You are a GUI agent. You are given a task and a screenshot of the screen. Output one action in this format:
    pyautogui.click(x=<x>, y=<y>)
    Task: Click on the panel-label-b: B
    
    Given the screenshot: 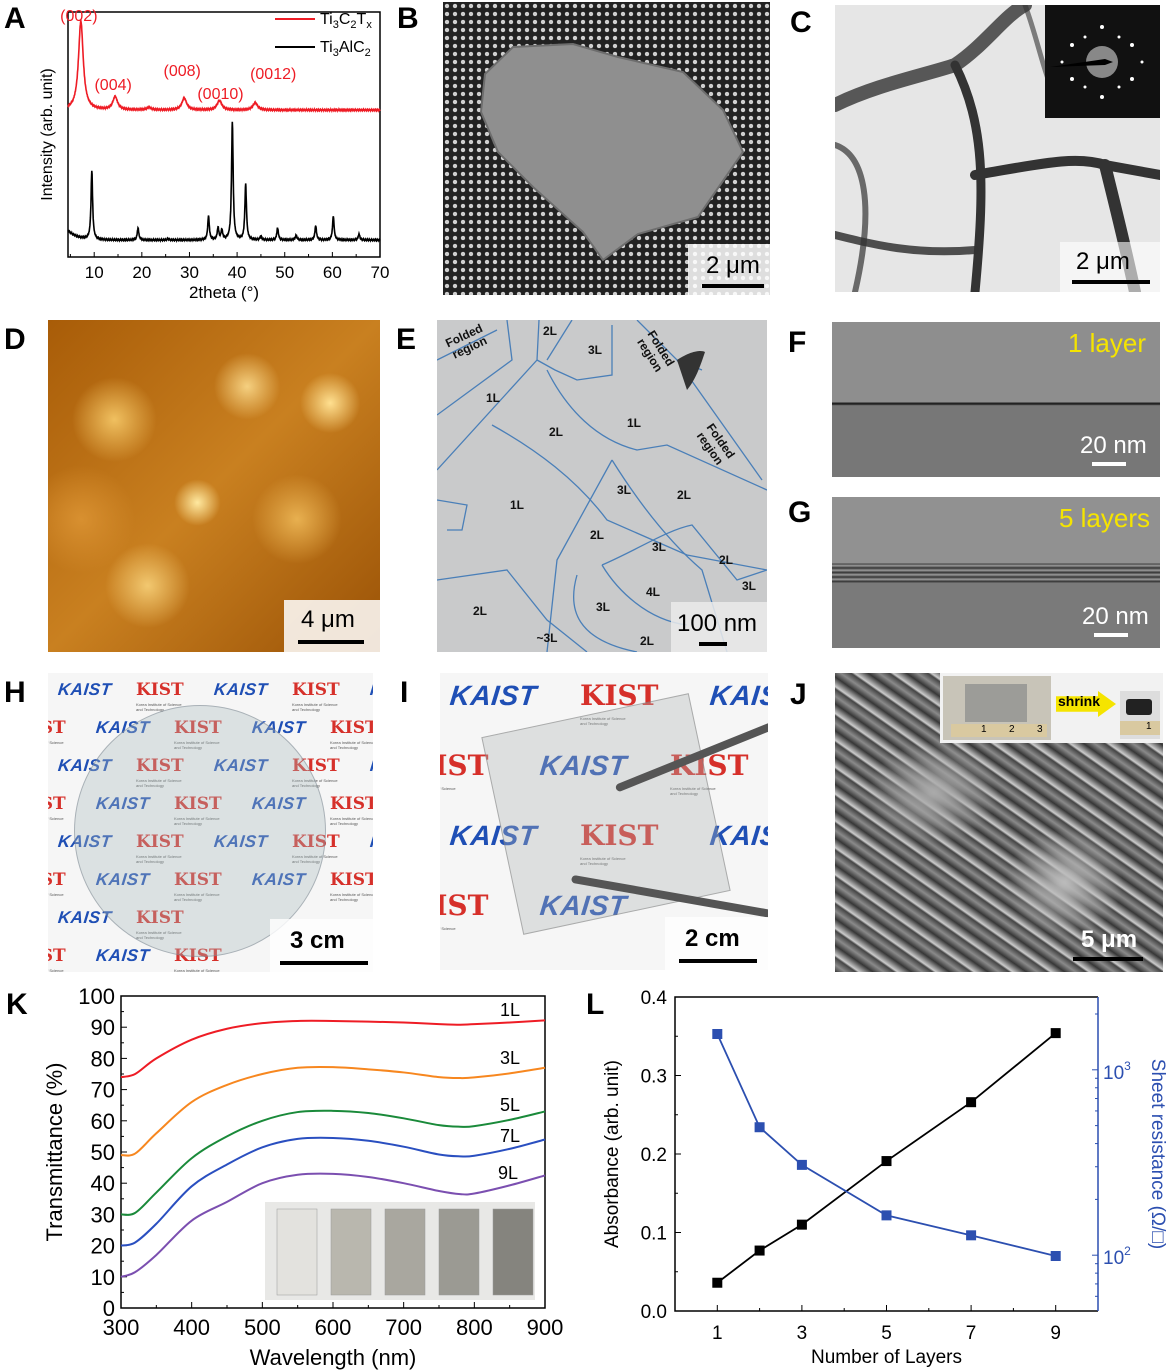 What is the action you would take?
    pyautogui.click(x=408, y=18)
    